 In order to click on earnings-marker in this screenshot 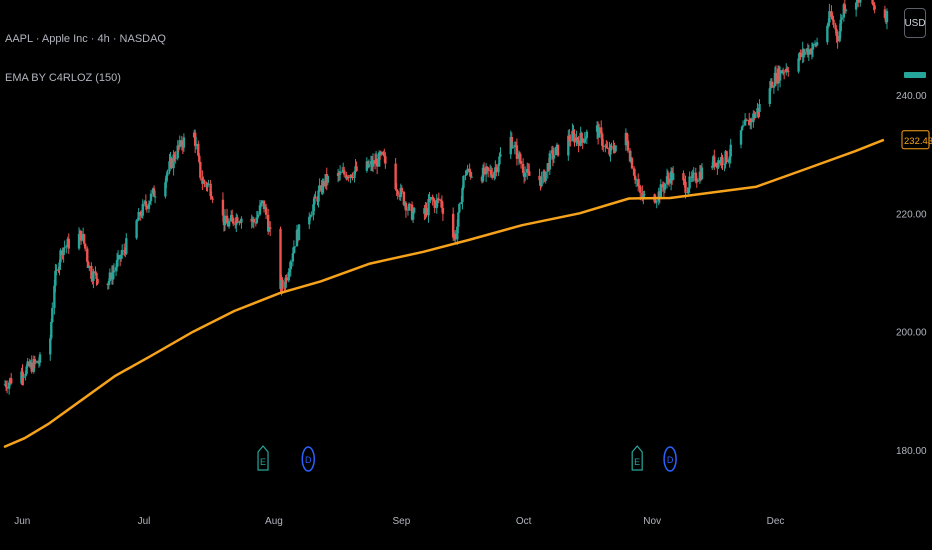, I will do `click(263, 458)`.